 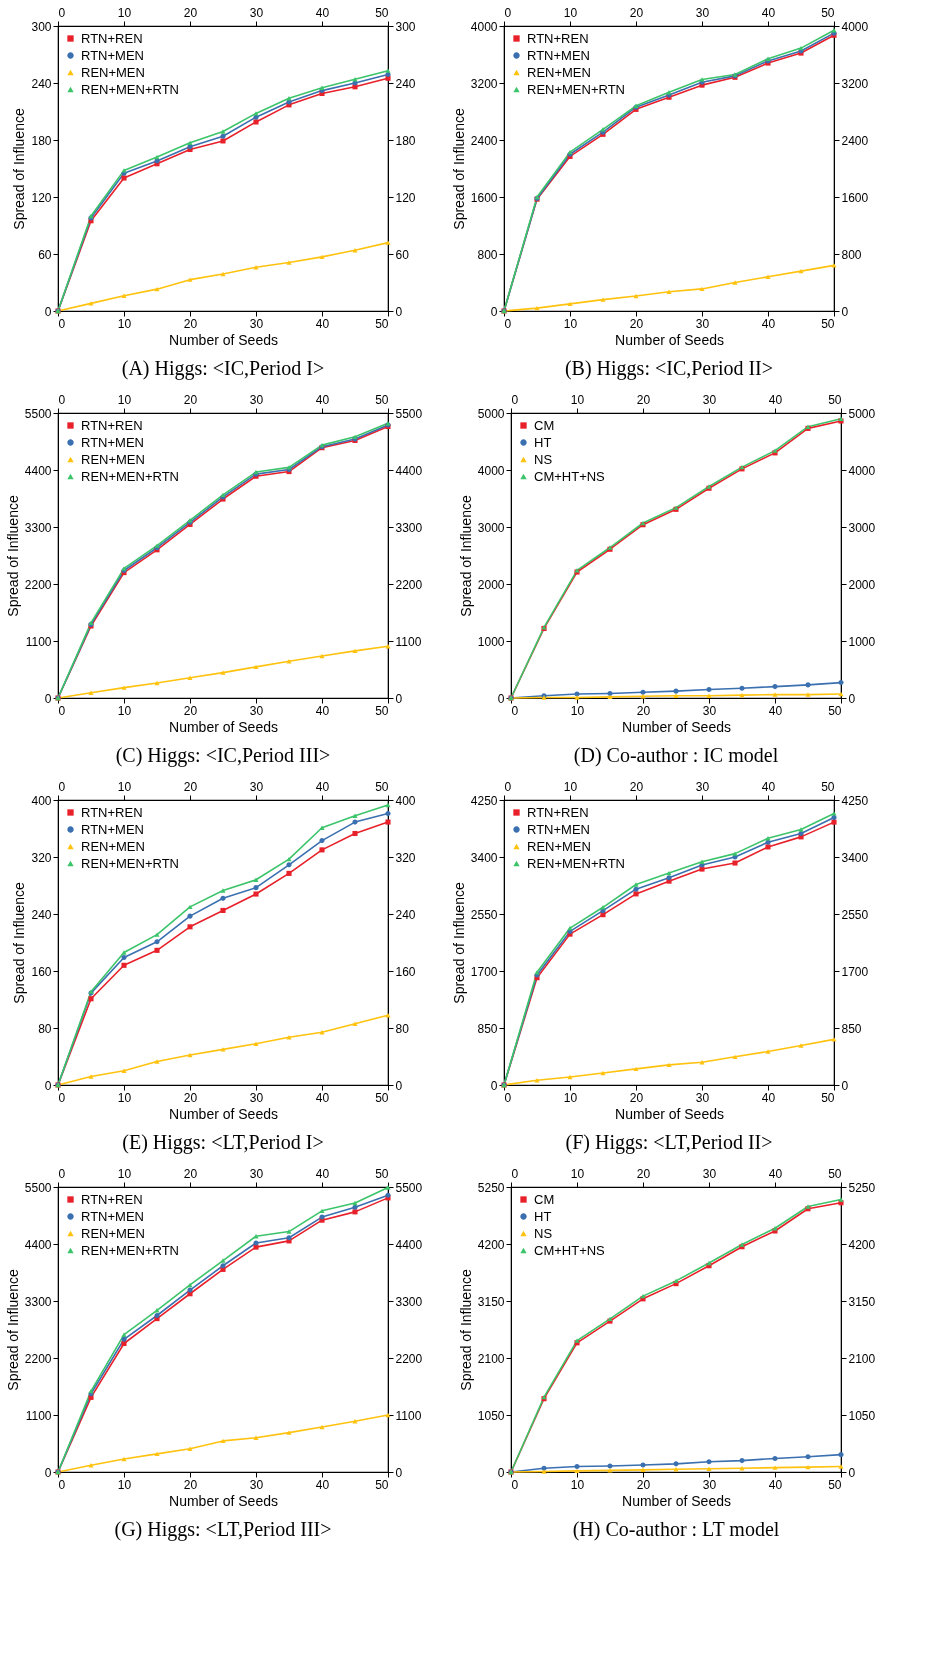 What do you see at coordinates (491, 1301) in the screenshot?
I see `y-tick-label: 3150` at bounding box center [491, 1301].